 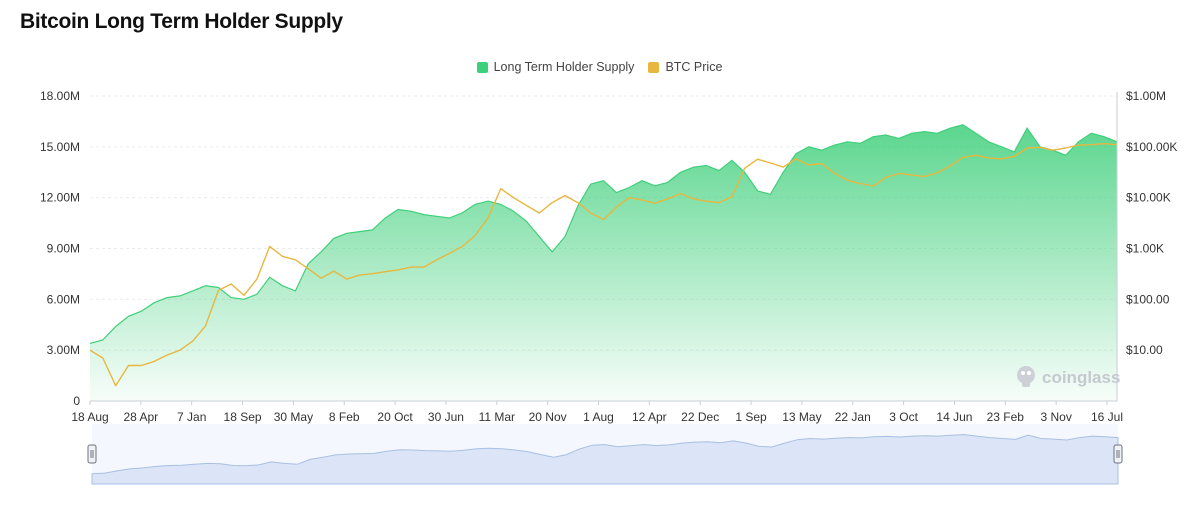 What do you see at coordinates (1144, 350) in the screenshot?
I see `y-right-tick-label: $10.00` at bounding box center [1144, 350].